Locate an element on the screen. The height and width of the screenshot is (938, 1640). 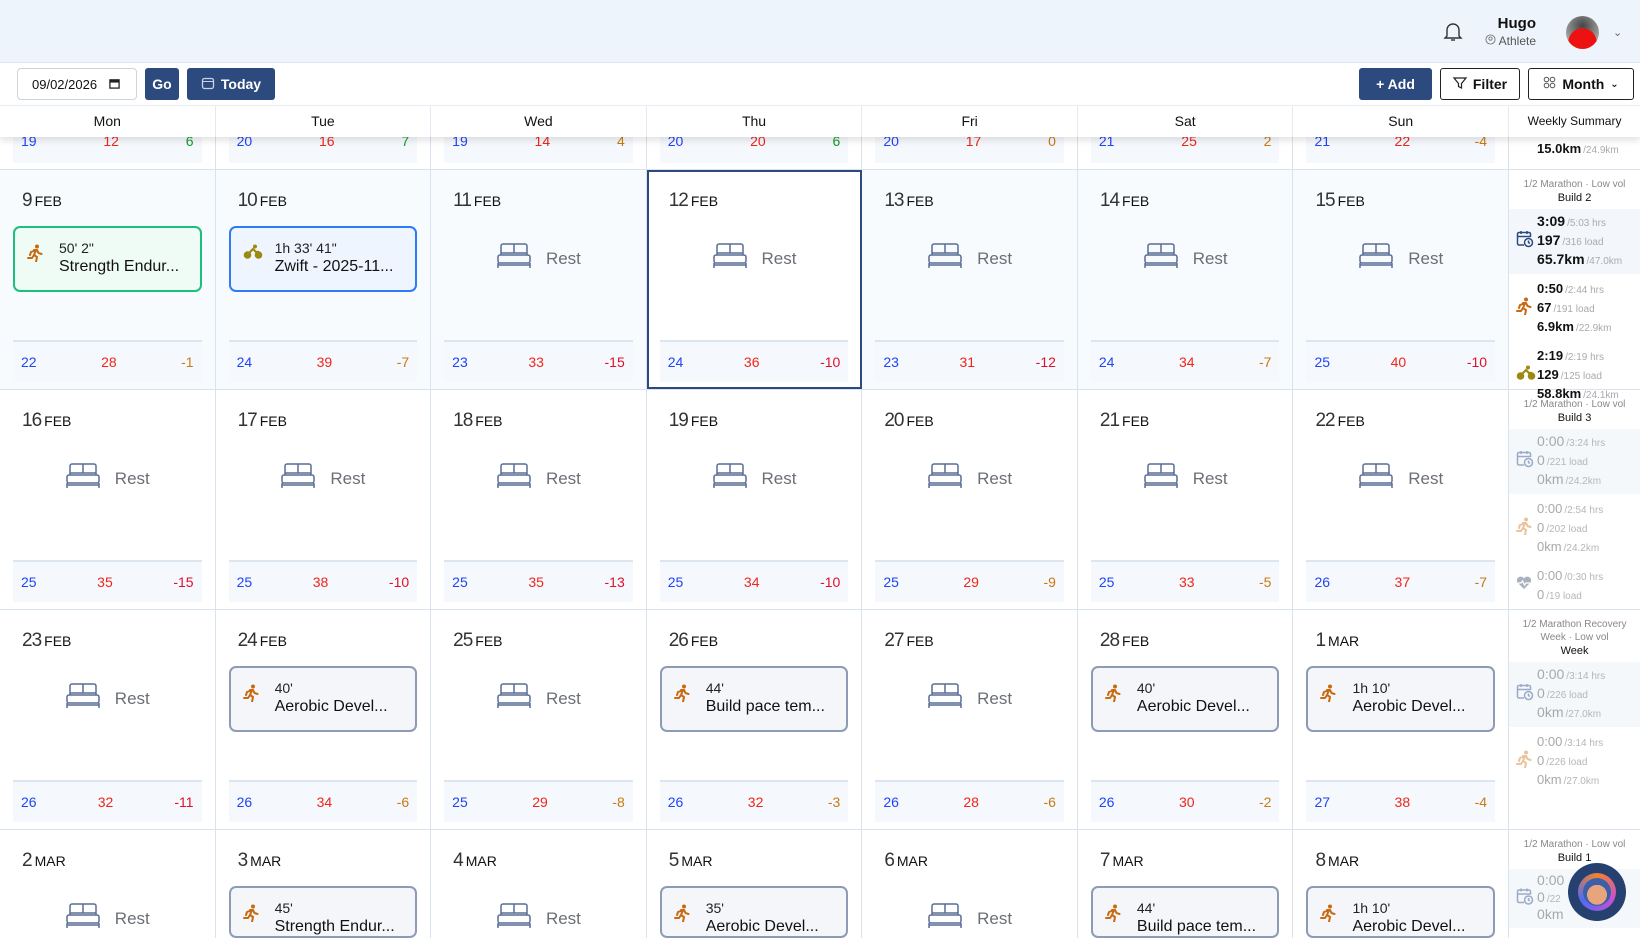
filter-button: Filter is located at coordinates (1480, 84).